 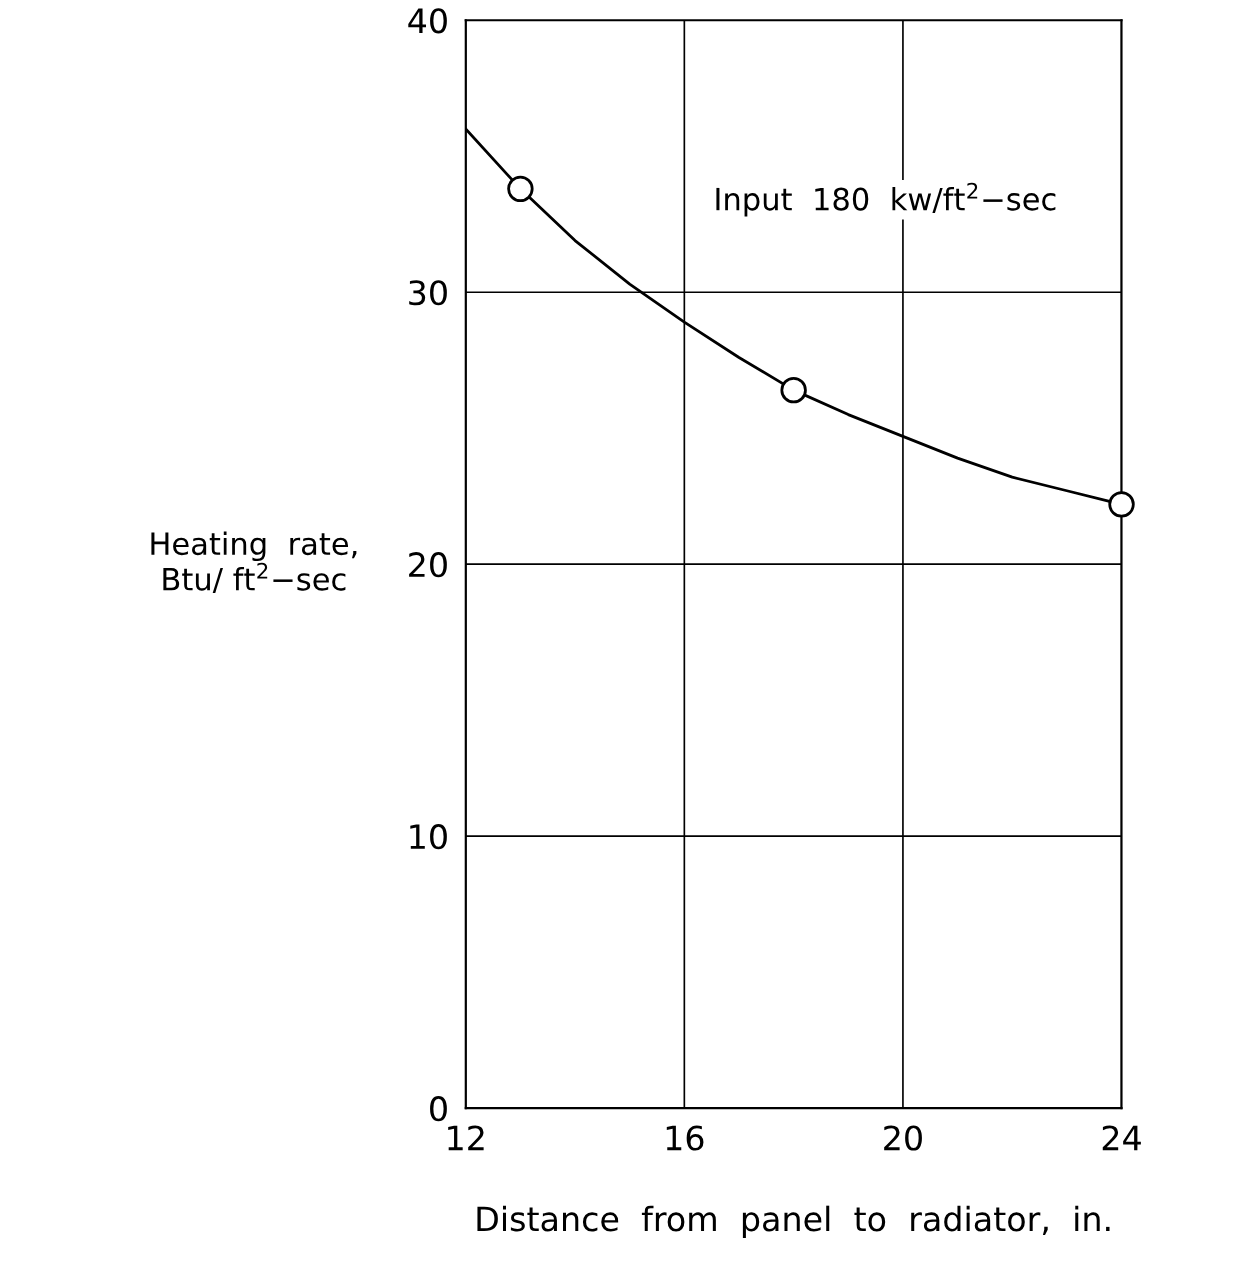 What do you see at coordinates (903, 1138) in the screenshot?
I see `x-tick-label: 20` at bounding box center [903, 1138].